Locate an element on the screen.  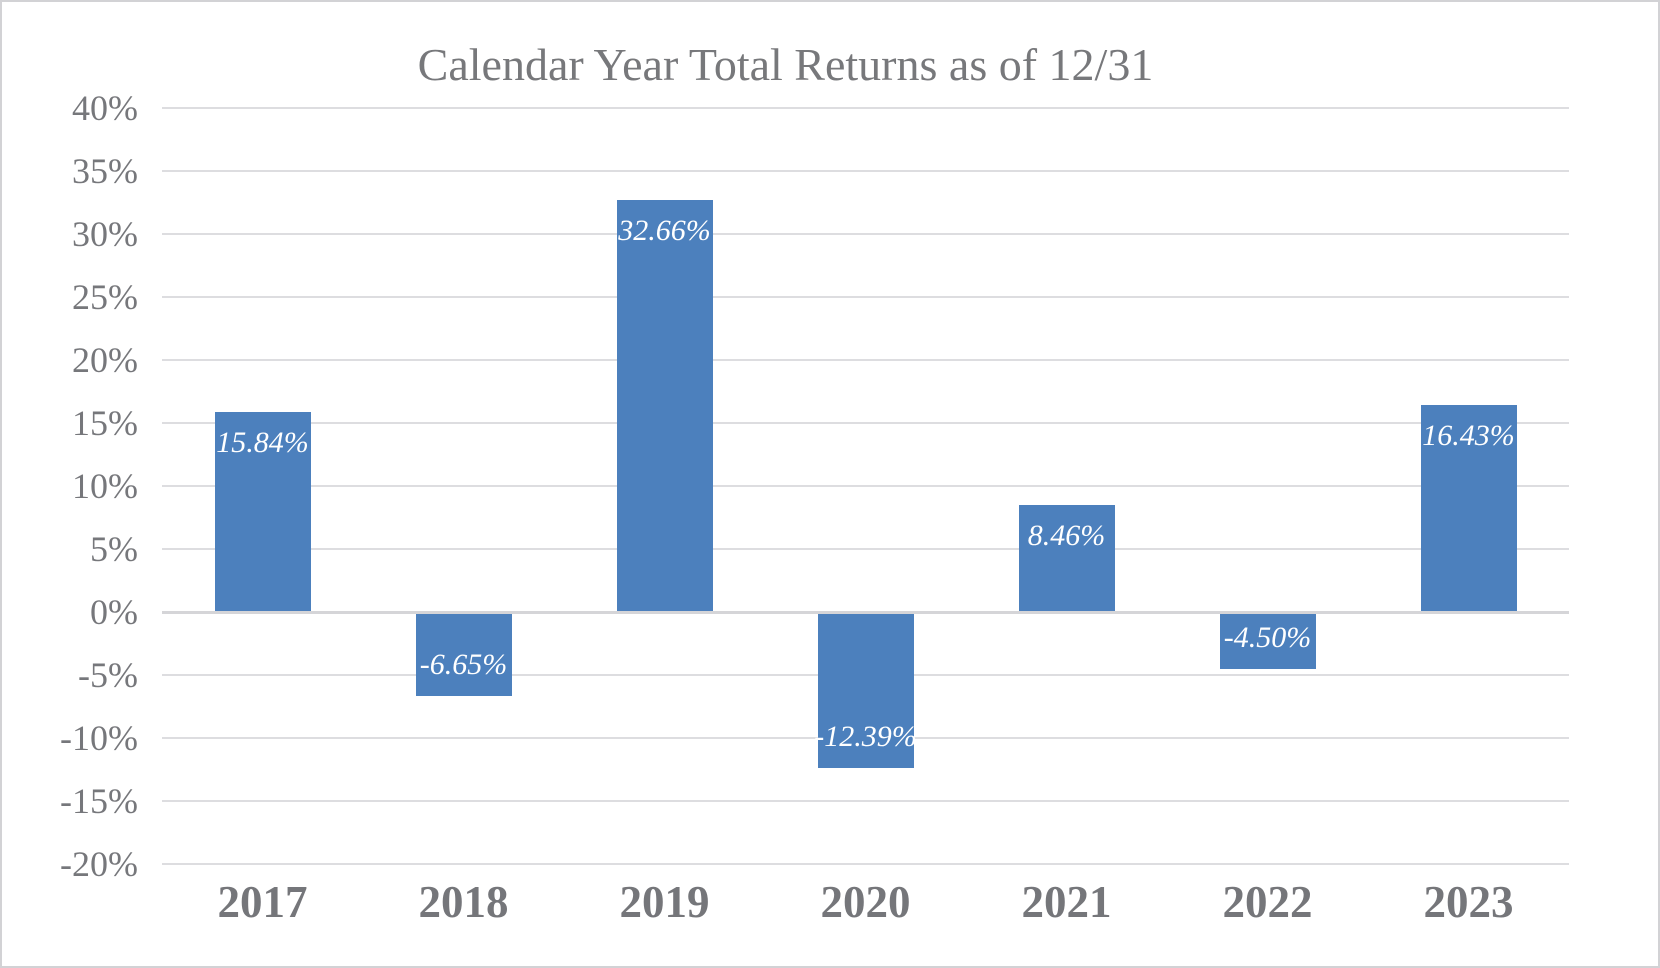
bar-data-label-2018: -6.65% is located at coordinates (463, 664).